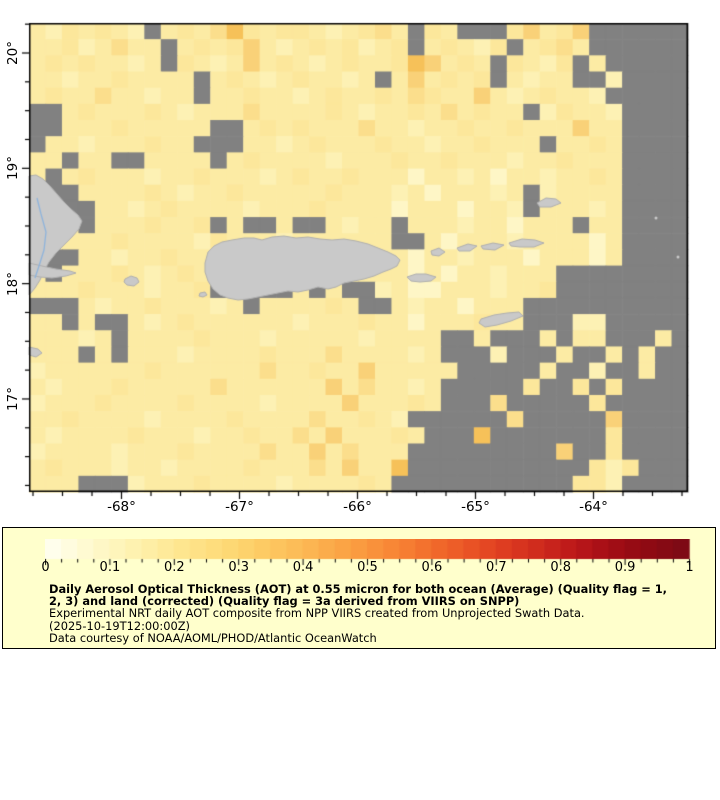  I want to click on colorbar-canvas, so click(369, 553).